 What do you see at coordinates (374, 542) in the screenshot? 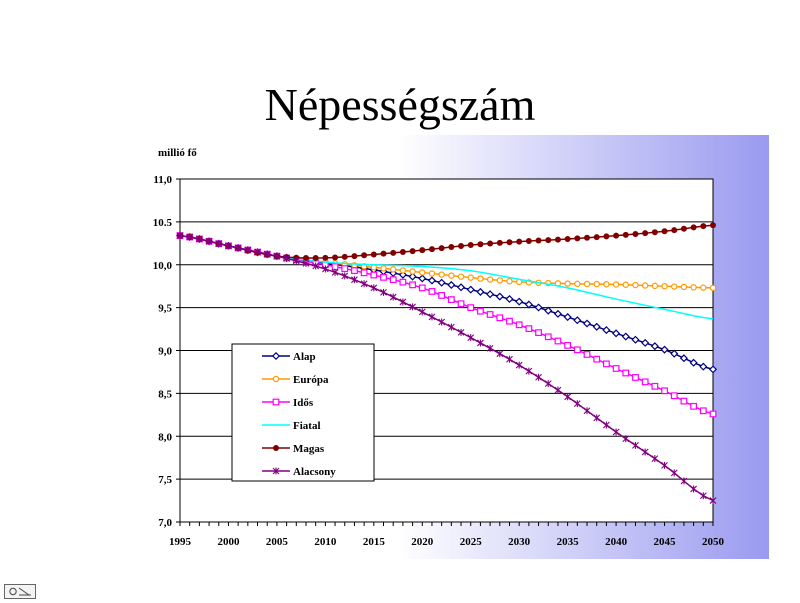
I see `x-tick-label: 2015` at bounding box center [374, 542].